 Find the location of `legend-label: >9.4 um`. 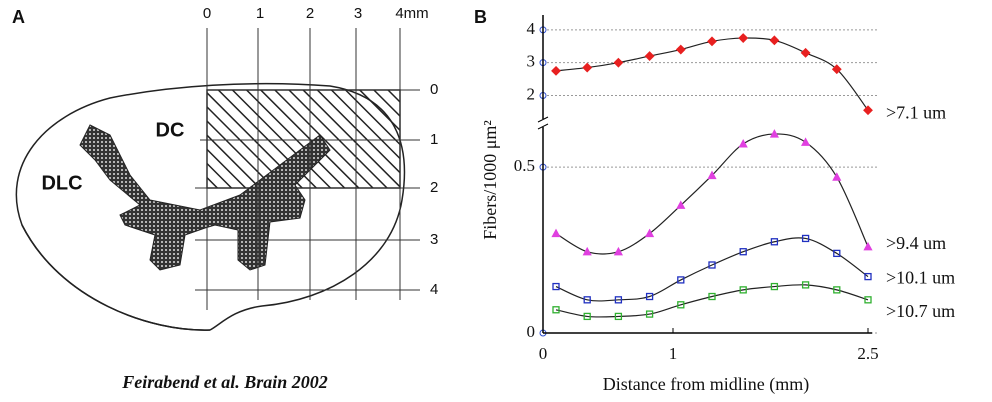

legend-label: >9.4 um is located at coordinates (916, 243).